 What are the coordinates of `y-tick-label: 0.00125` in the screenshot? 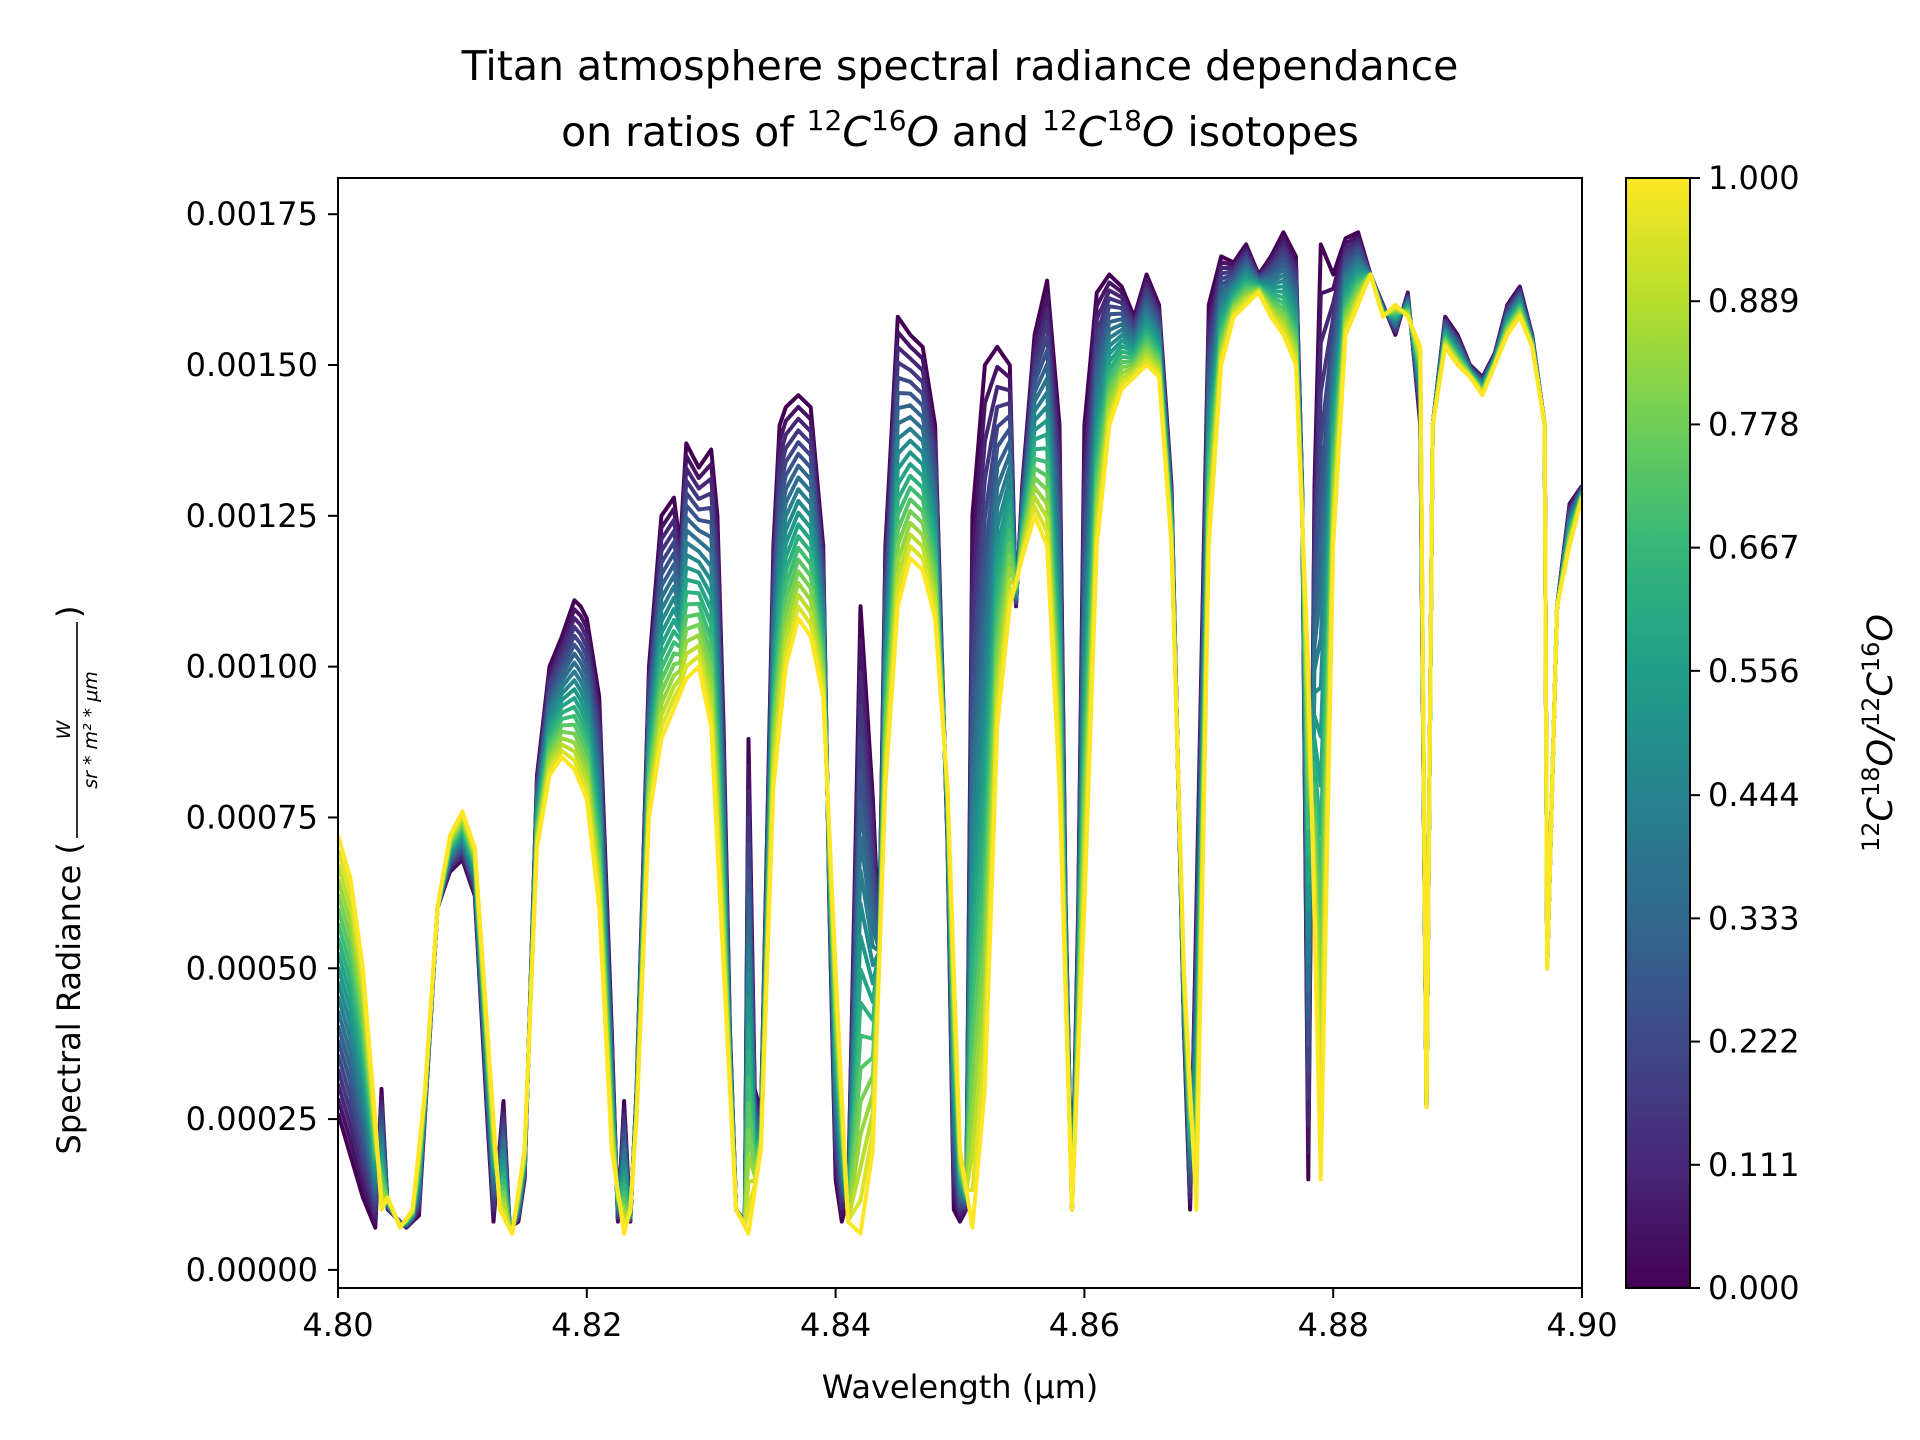 It's located at (252, 516).